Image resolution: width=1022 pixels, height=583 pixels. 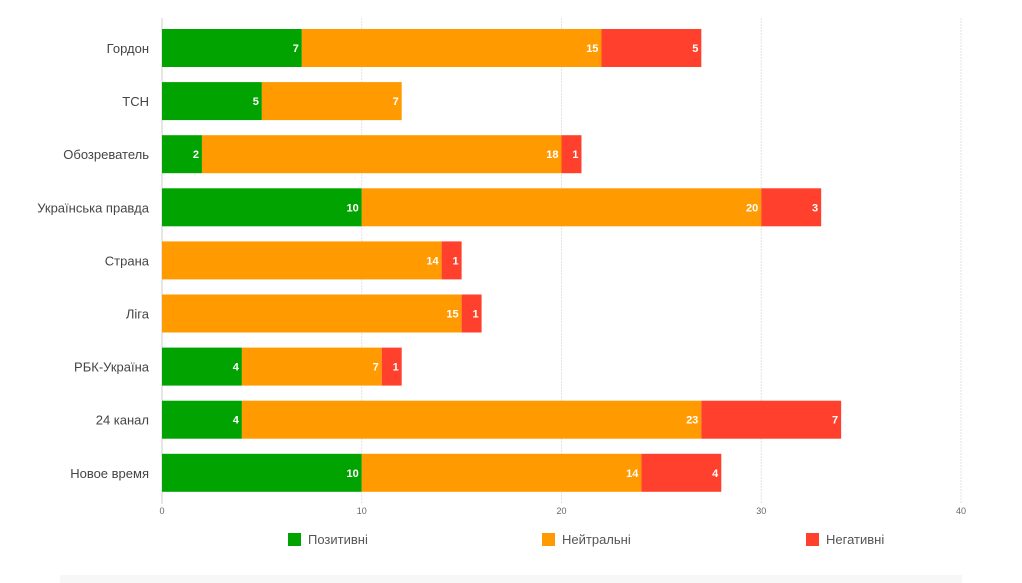 What do you see at coordinates (161, 511) in the screenshot?
I see `x-tick-label: 0` at bounding box center [161, 511].